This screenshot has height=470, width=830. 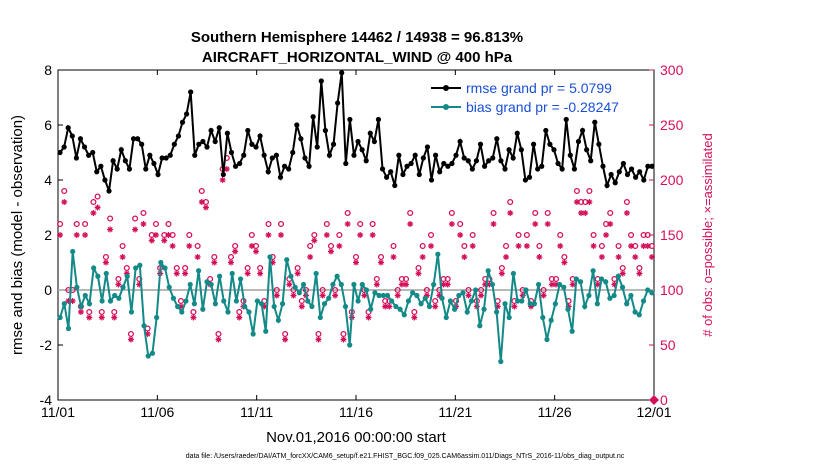 What do you see at coordinates (51, 235) in the screenshot?
I see `y-axis-left-ticks: -4 -2 0 2 4 6 8` at bounding box center [51, 235].